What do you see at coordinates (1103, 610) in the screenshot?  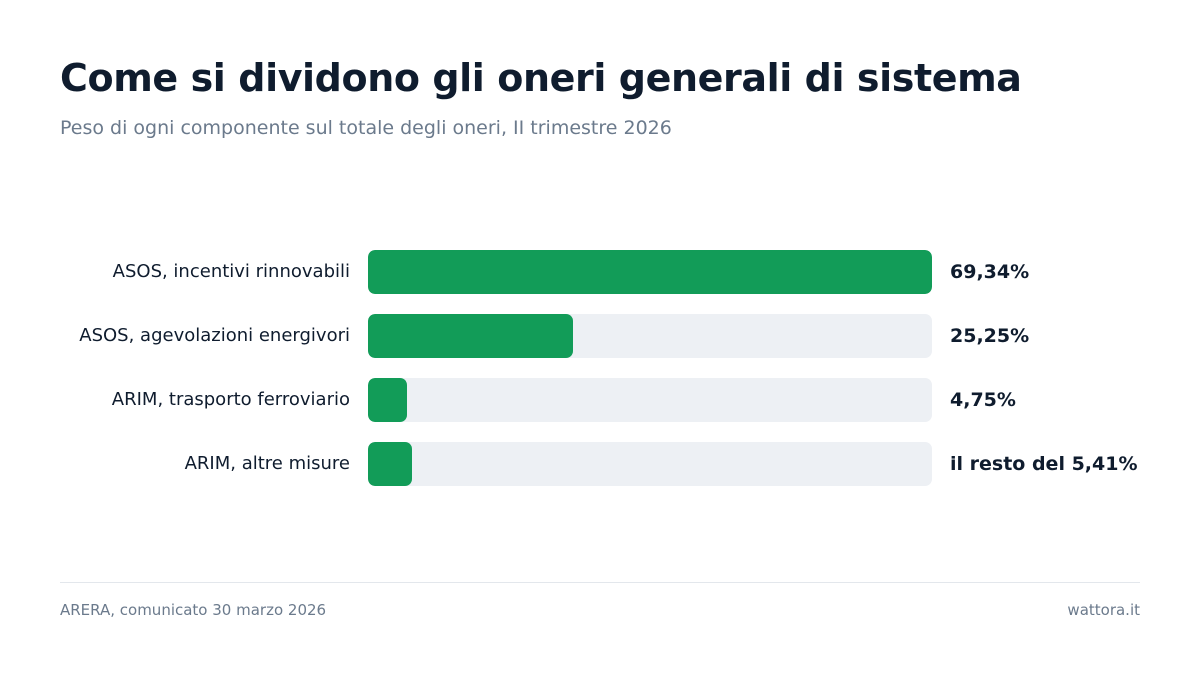 I see `brand-label: wattora.it` at bounding box center [1103, 610].